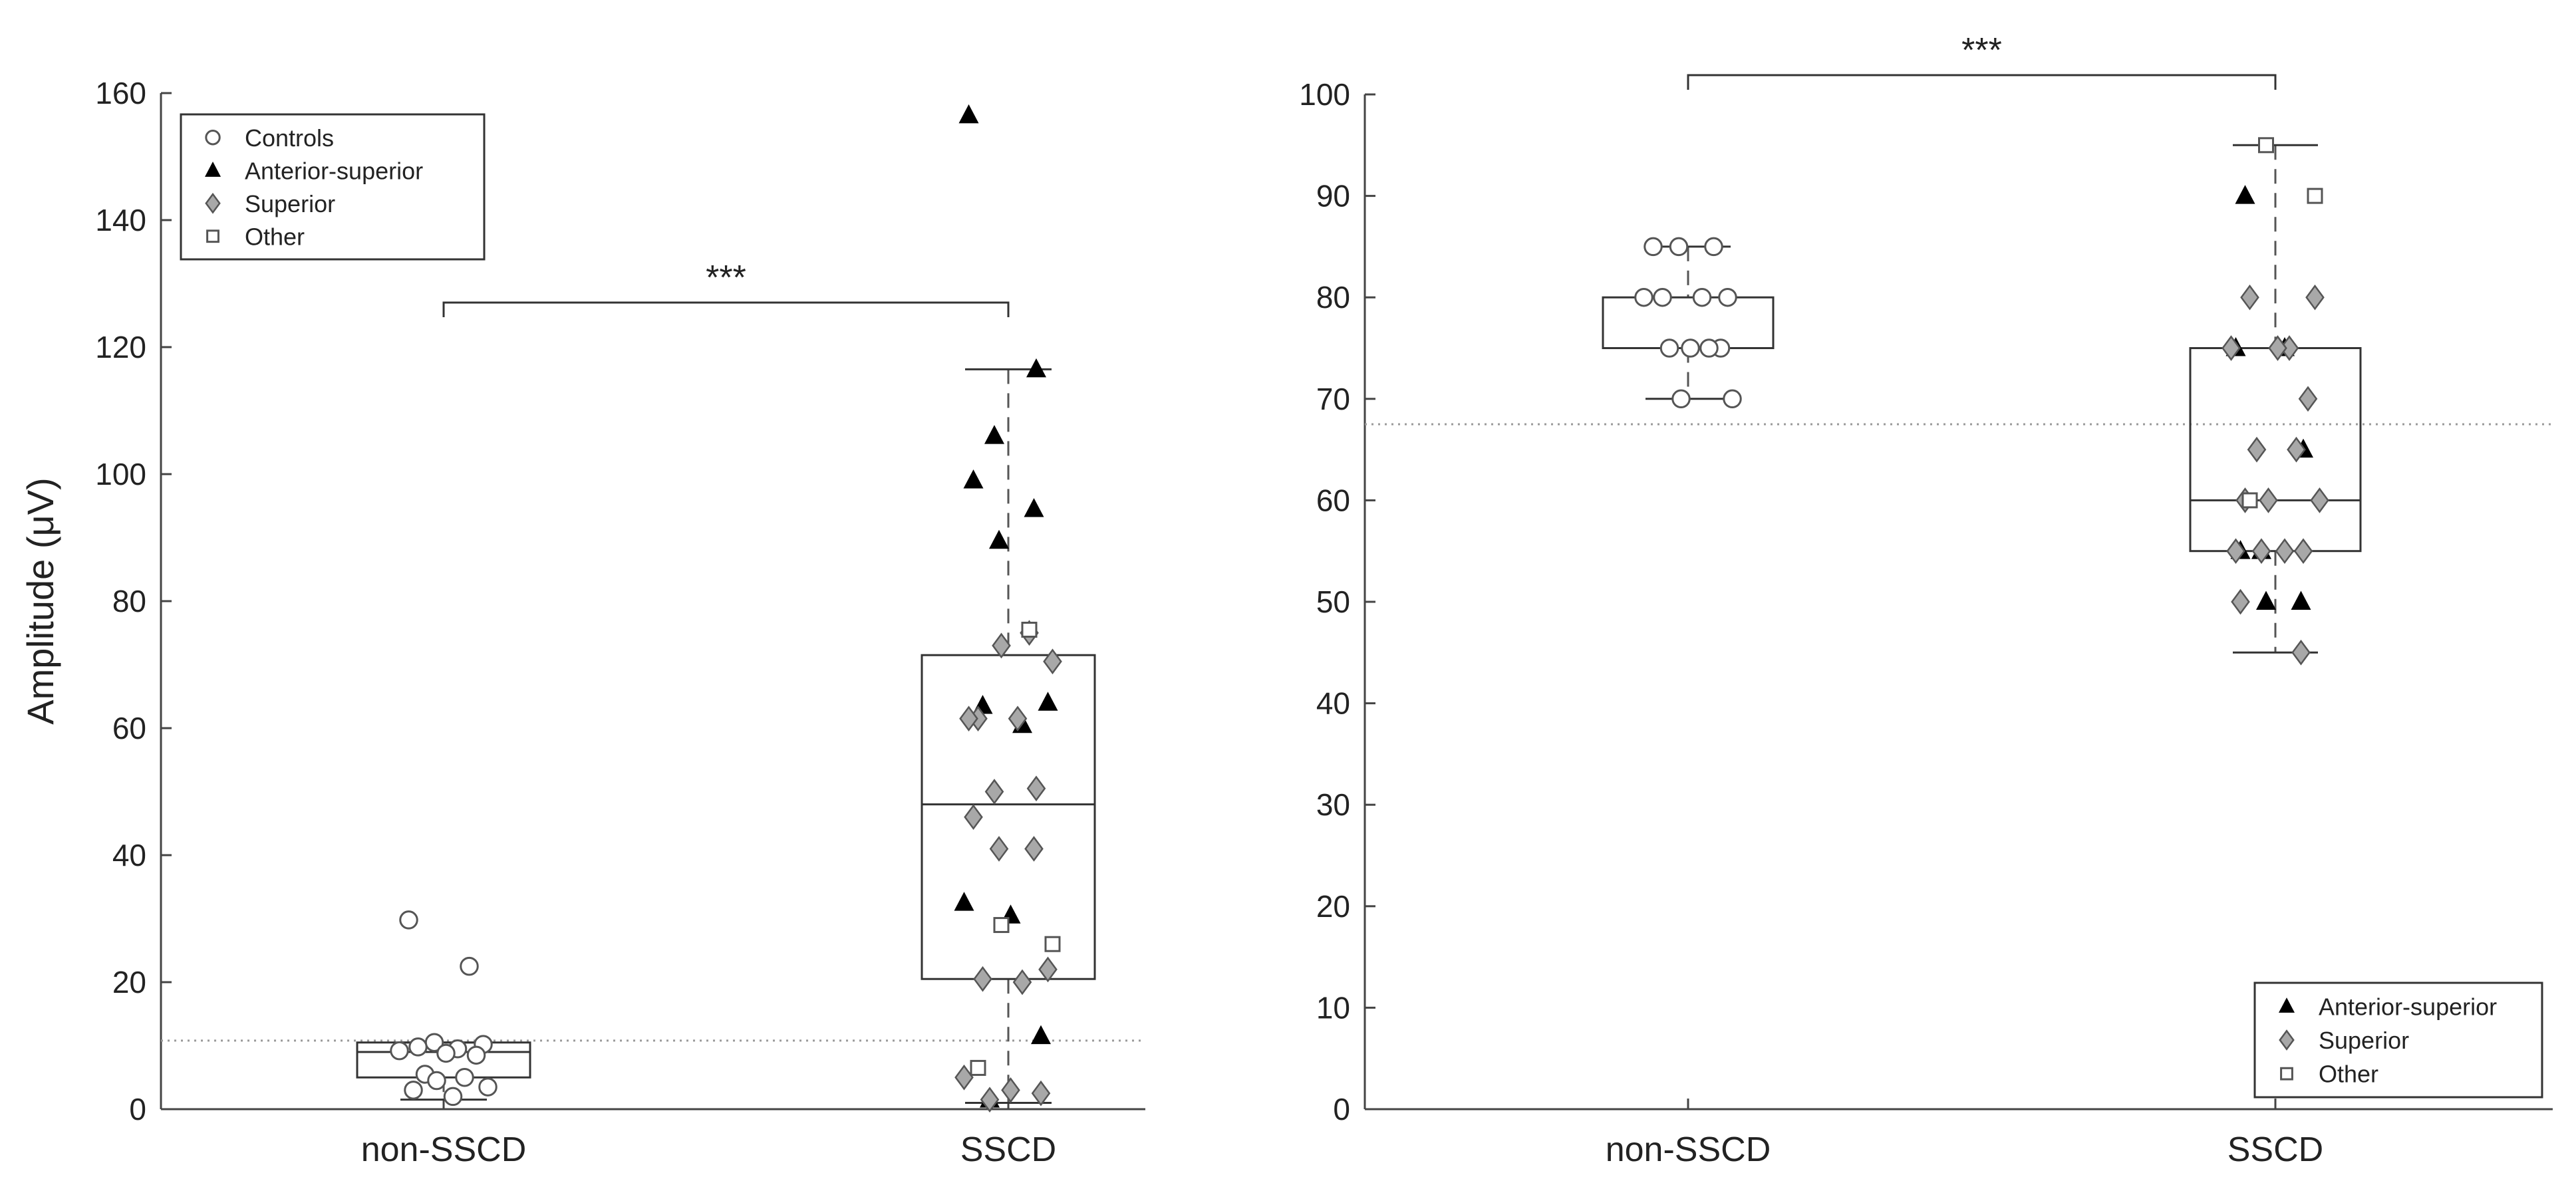  Describe the element at coordinates (121, 347) in the screenshot. I see `y-tick-label: 120` at that location.